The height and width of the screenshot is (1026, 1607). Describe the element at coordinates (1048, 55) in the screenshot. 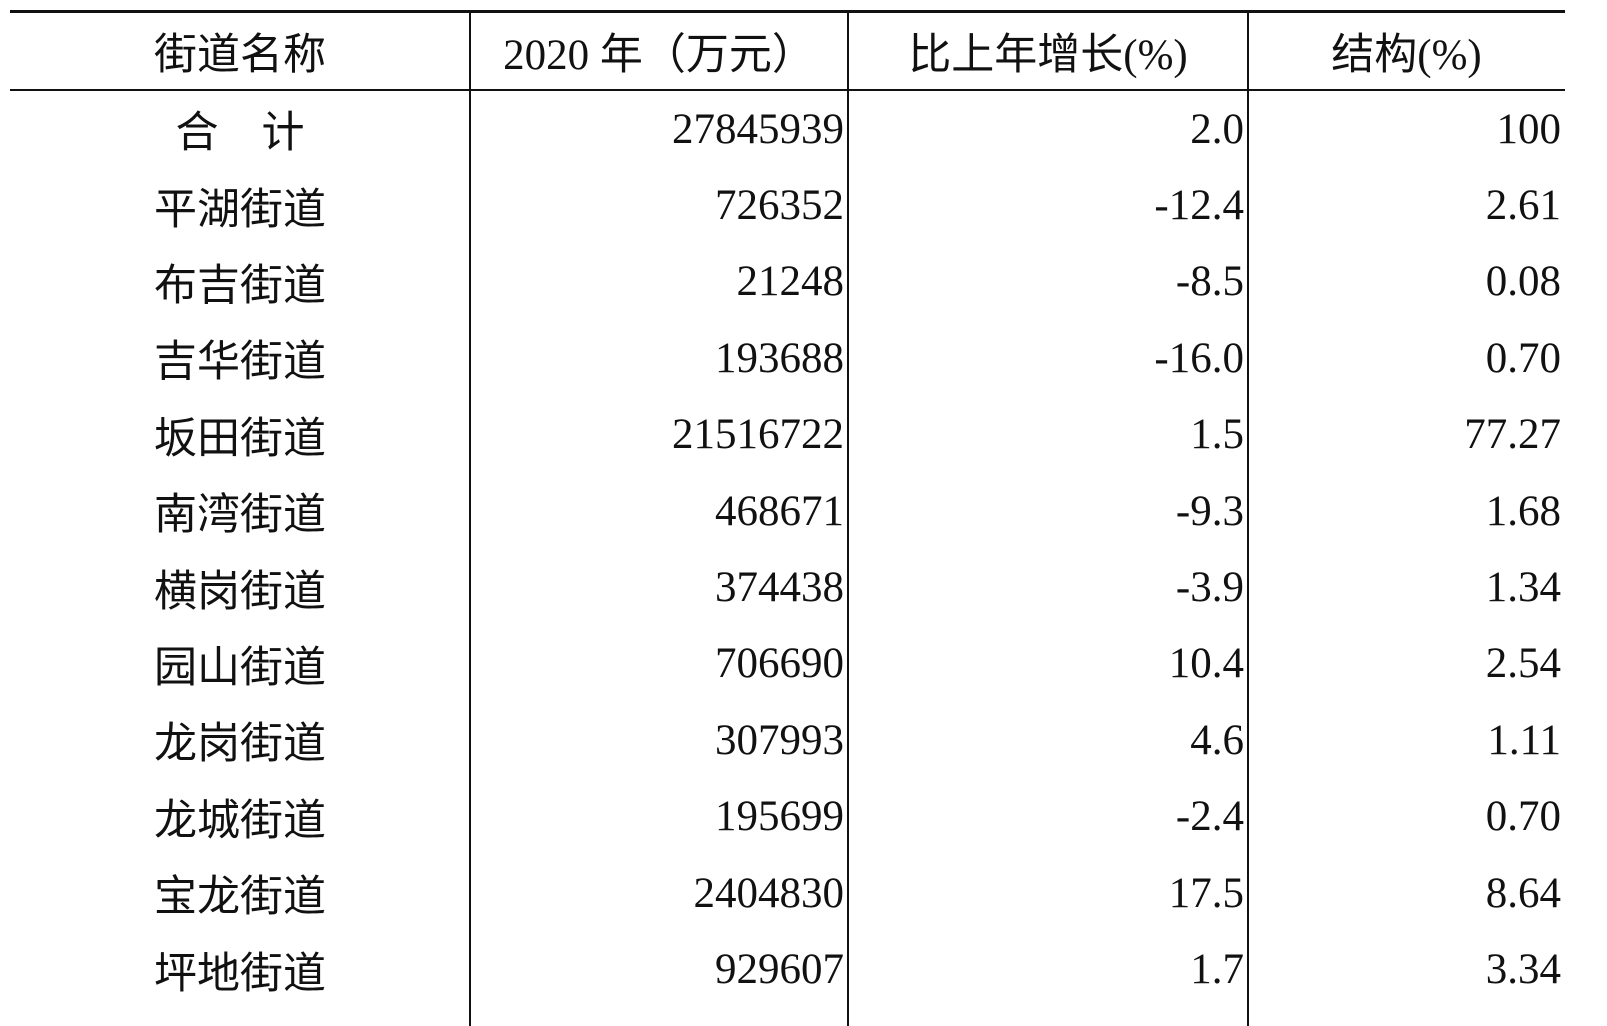

I see `header-cell: 比上年增长(%)` at that location.